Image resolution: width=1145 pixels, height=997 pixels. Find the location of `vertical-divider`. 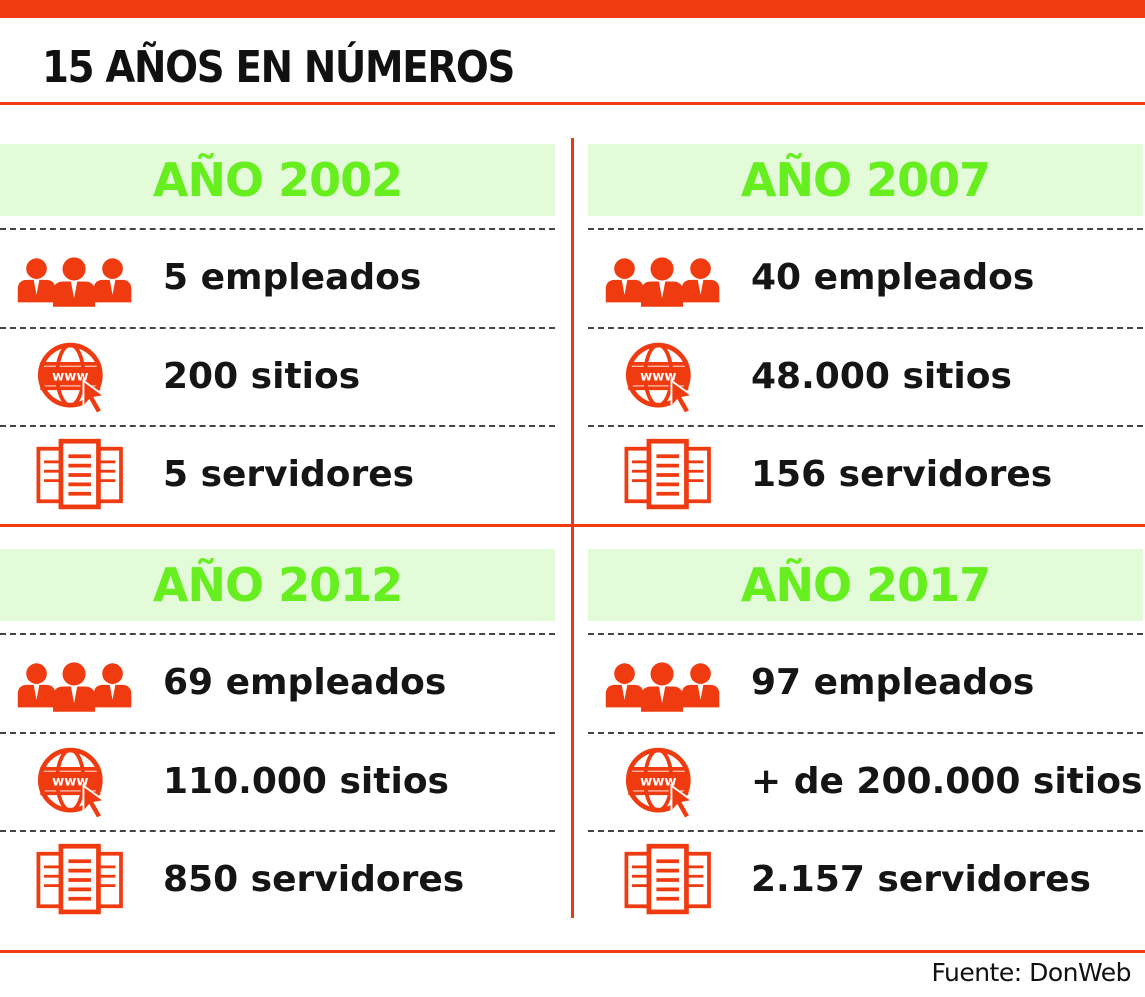

vertical-divider is located at coordinates (572, 528).